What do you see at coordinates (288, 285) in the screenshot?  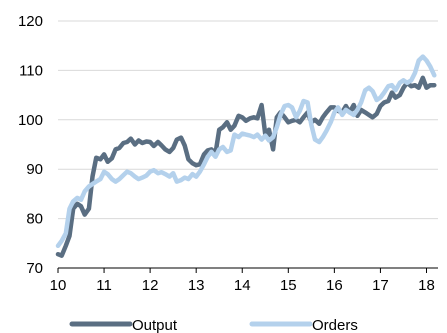 I see `x-tick-label: 15` at bounding box center [288, 285].